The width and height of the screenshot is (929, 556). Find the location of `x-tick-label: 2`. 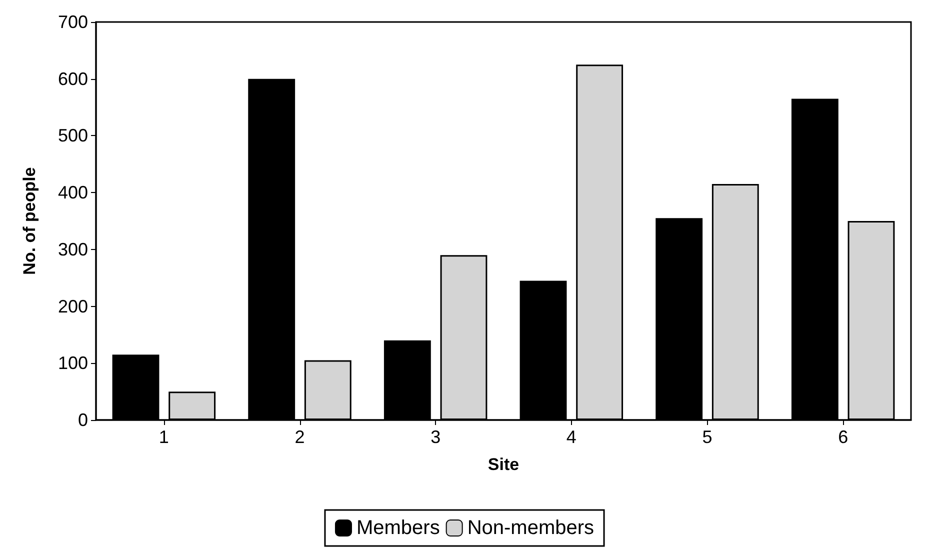

x-tick-label: 2 is located at coordinates (299, 437).